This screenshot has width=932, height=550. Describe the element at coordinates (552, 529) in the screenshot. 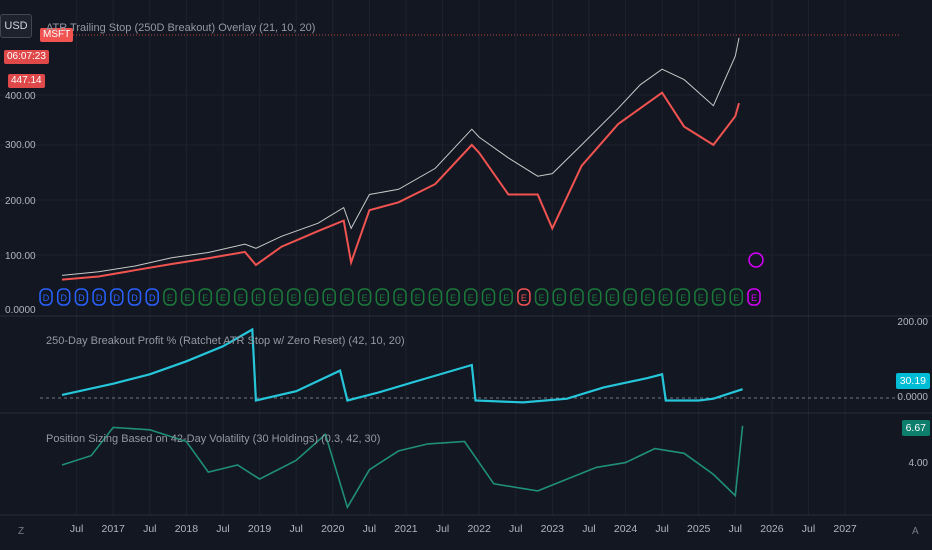

I see `x-tick-label-13: 2023` at that location.